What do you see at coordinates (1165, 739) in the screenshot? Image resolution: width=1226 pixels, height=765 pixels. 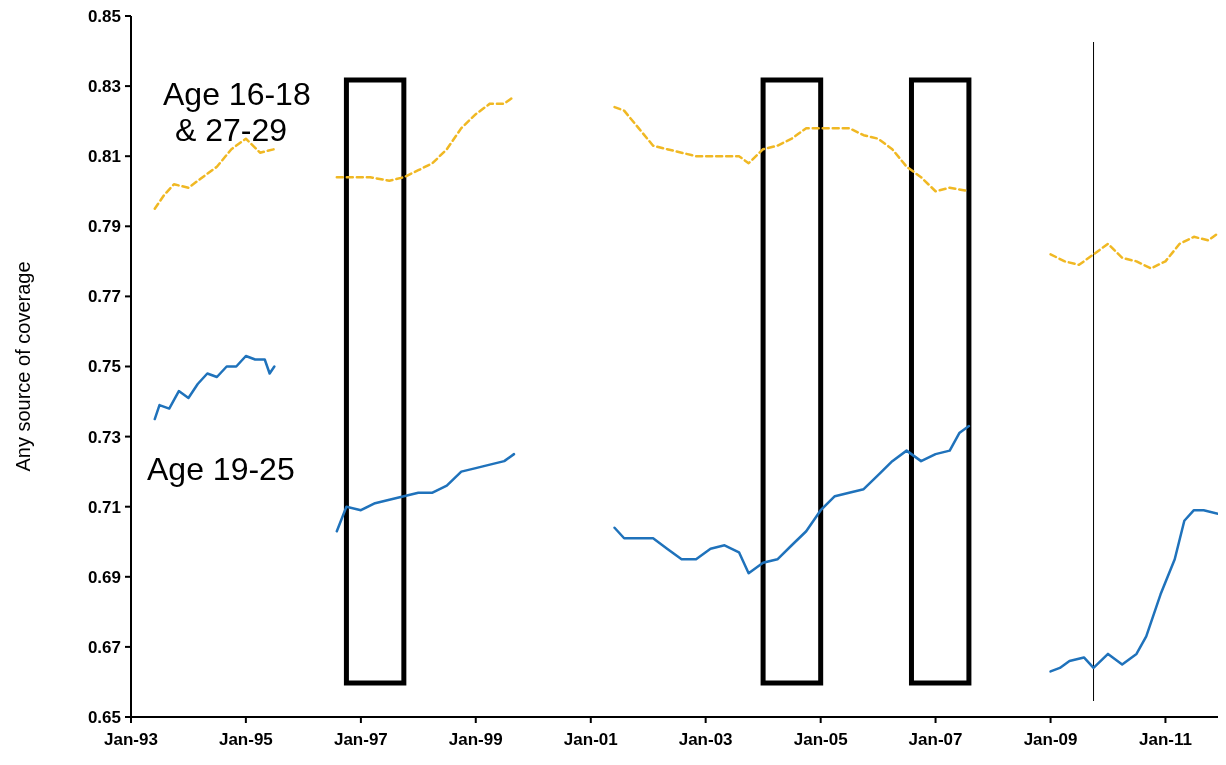 I see `x-tick-label: Jan-11` at bounding box center [1165, 739].